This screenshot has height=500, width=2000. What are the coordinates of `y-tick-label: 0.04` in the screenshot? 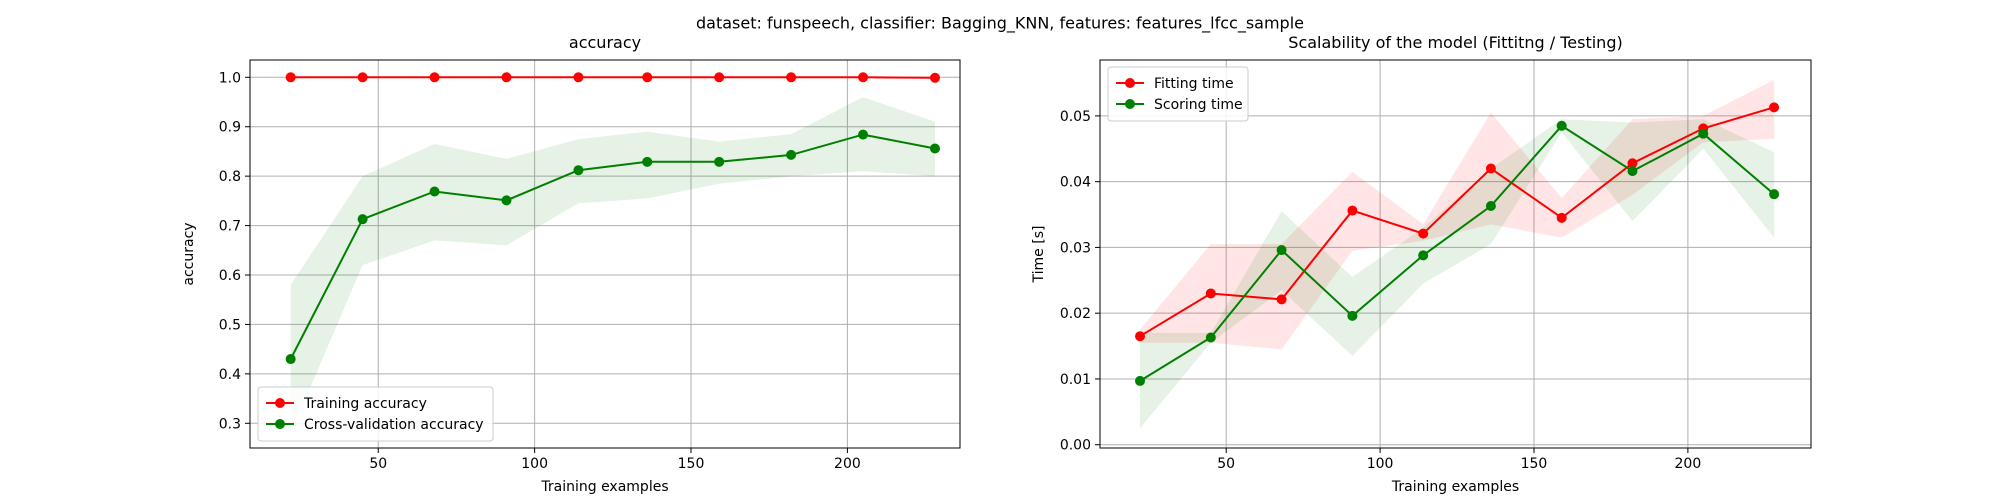 It's located at (1075, 183).